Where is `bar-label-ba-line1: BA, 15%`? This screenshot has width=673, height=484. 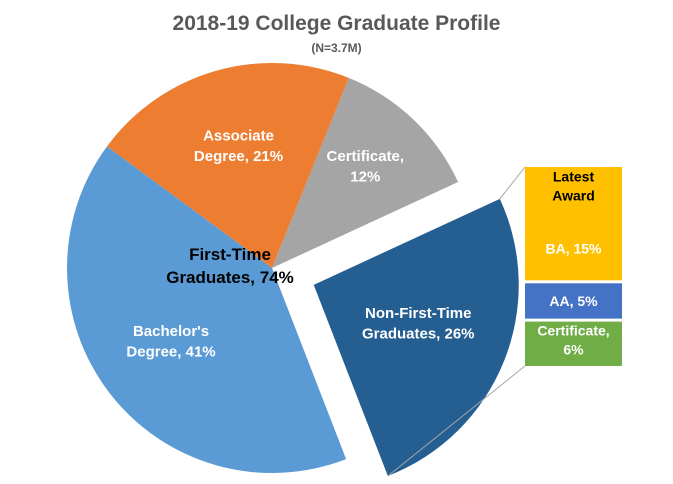 bar-label-ba-line1: BA, 15% is located at coordinates (573, 248).